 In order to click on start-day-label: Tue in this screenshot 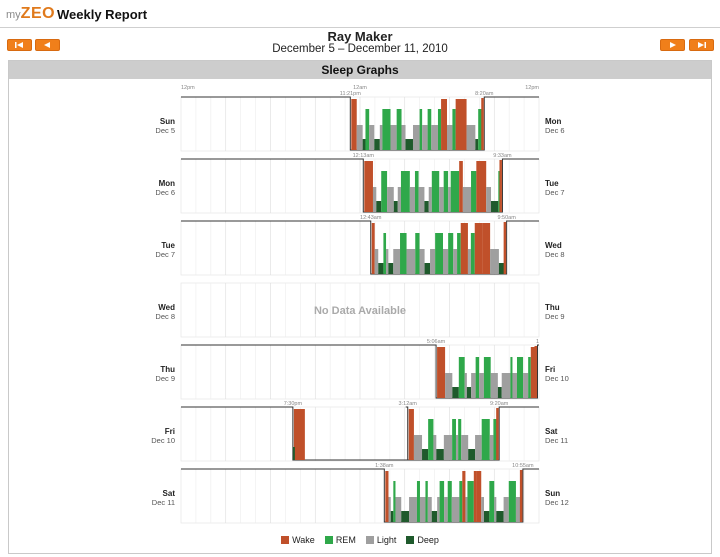, I will do `click(168, 245)`.